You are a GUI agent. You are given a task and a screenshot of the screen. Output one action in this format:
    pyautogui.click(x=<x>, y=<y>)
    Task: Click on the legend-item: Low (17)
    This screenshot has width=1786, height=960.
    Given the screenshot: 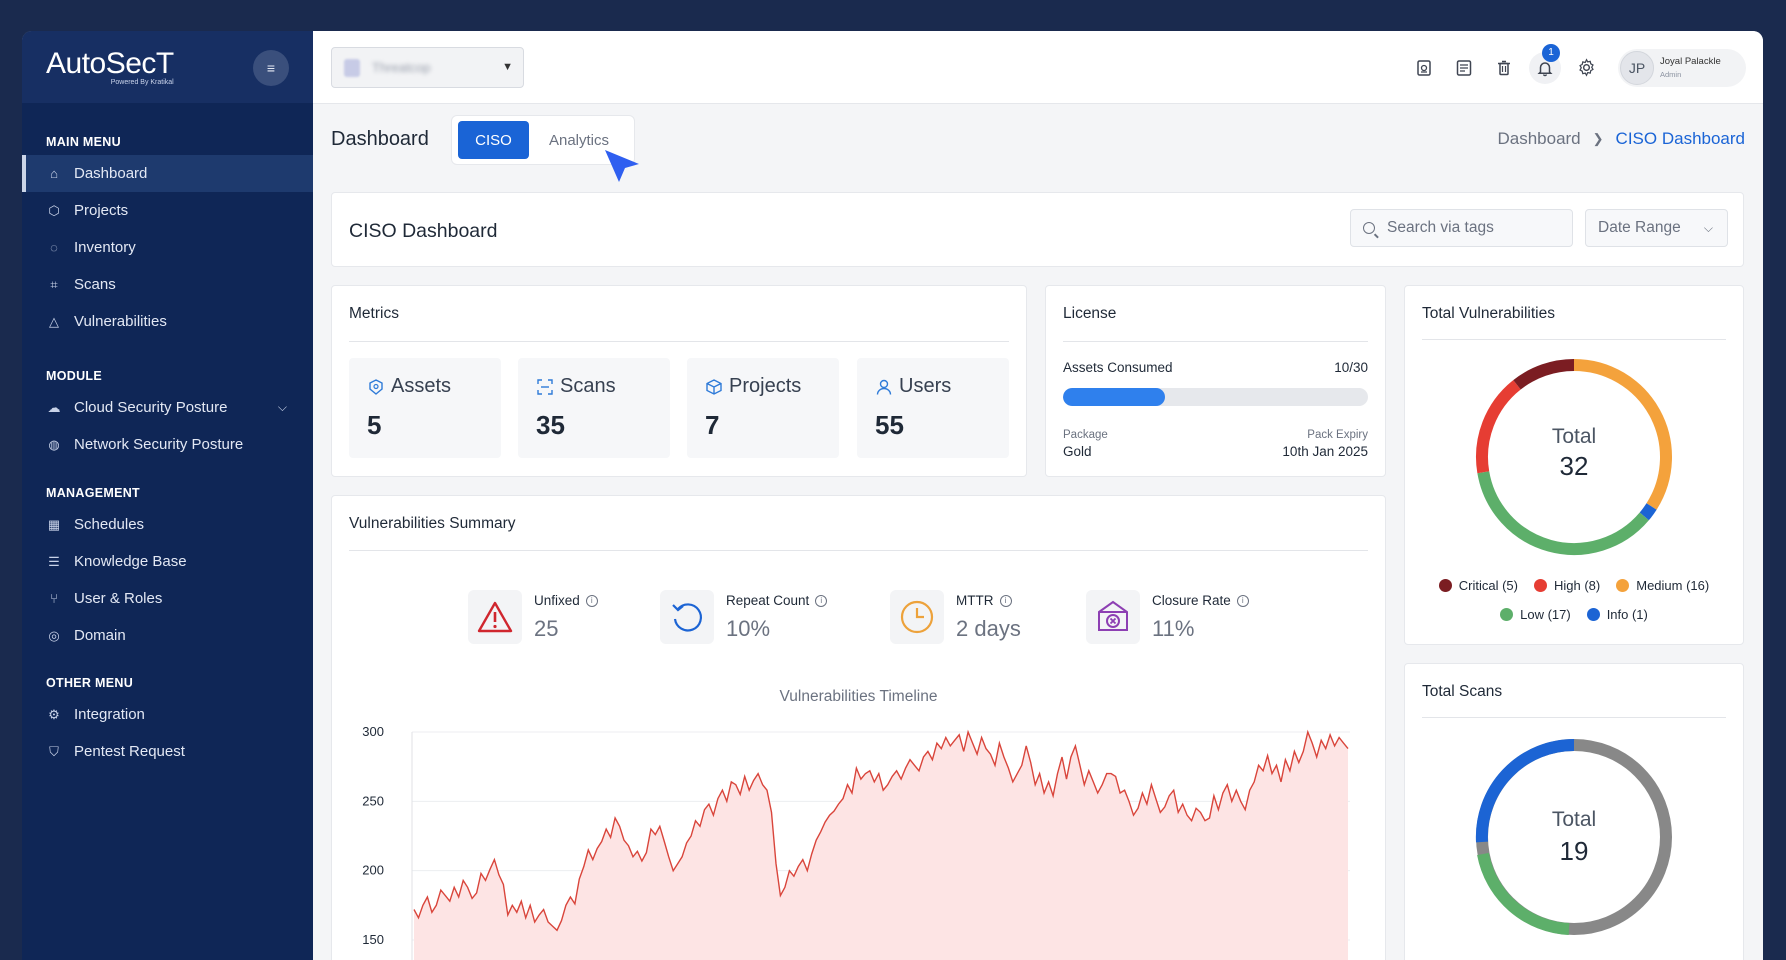 What is the action you would take?
    pyautogui.click(x=1535, y=614)
    